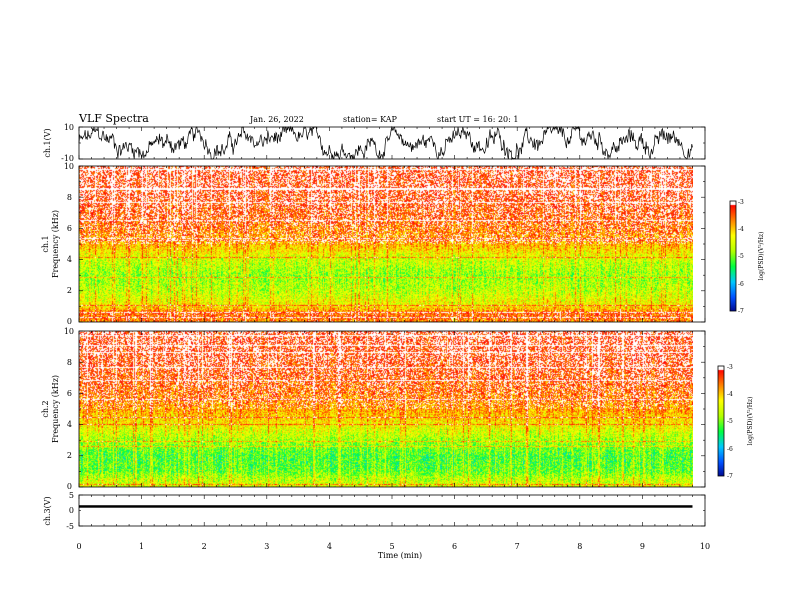 The width and height of the screenshot is (792, 612). I want to click on ch2-colorbar: -3 -4 -5 -6 -7 log(PSD)(V²/Hz), so click(735, 422).